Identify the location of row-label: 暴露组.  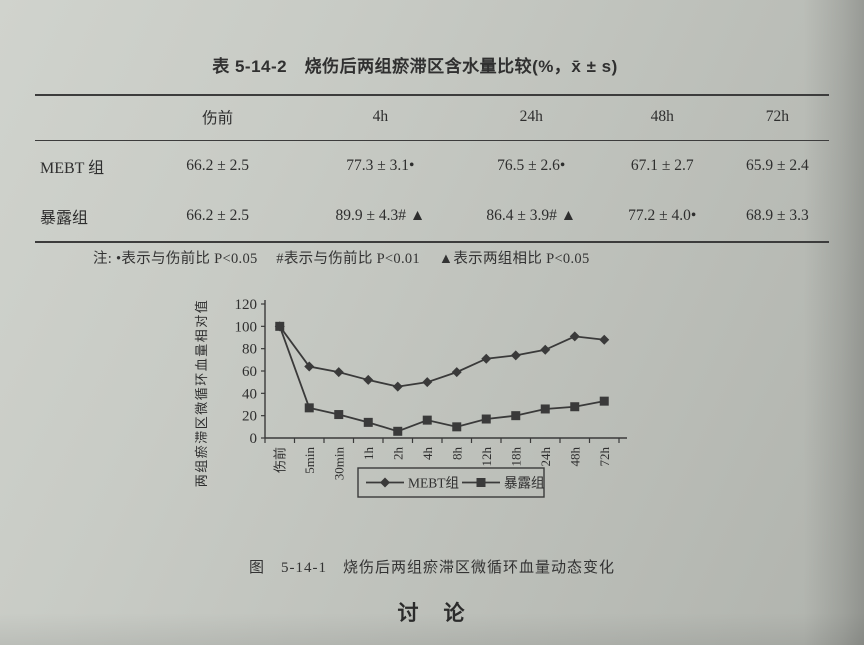
(64, 218).